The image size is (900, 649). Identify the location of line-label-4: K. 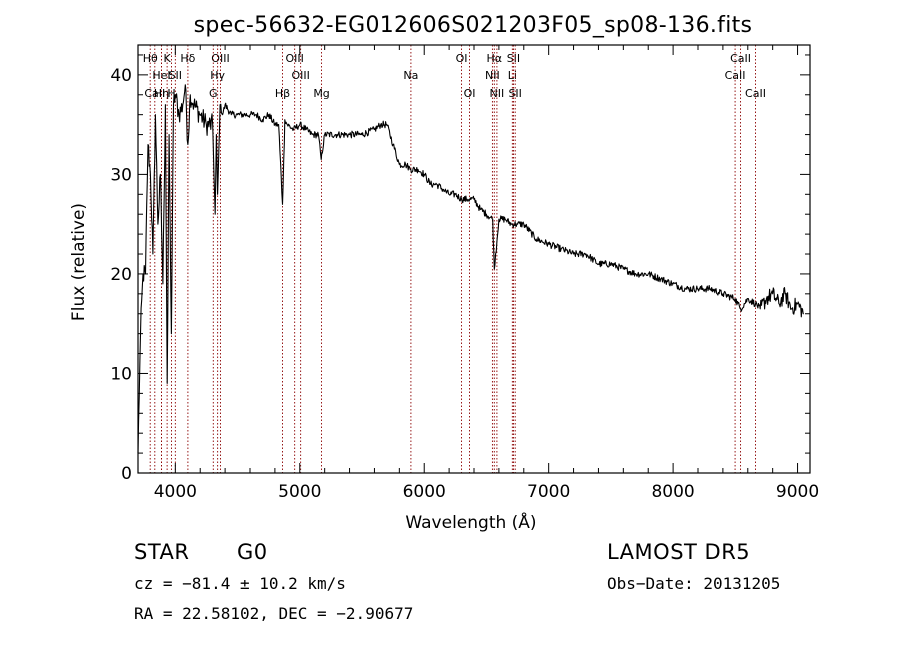
(168, 58).